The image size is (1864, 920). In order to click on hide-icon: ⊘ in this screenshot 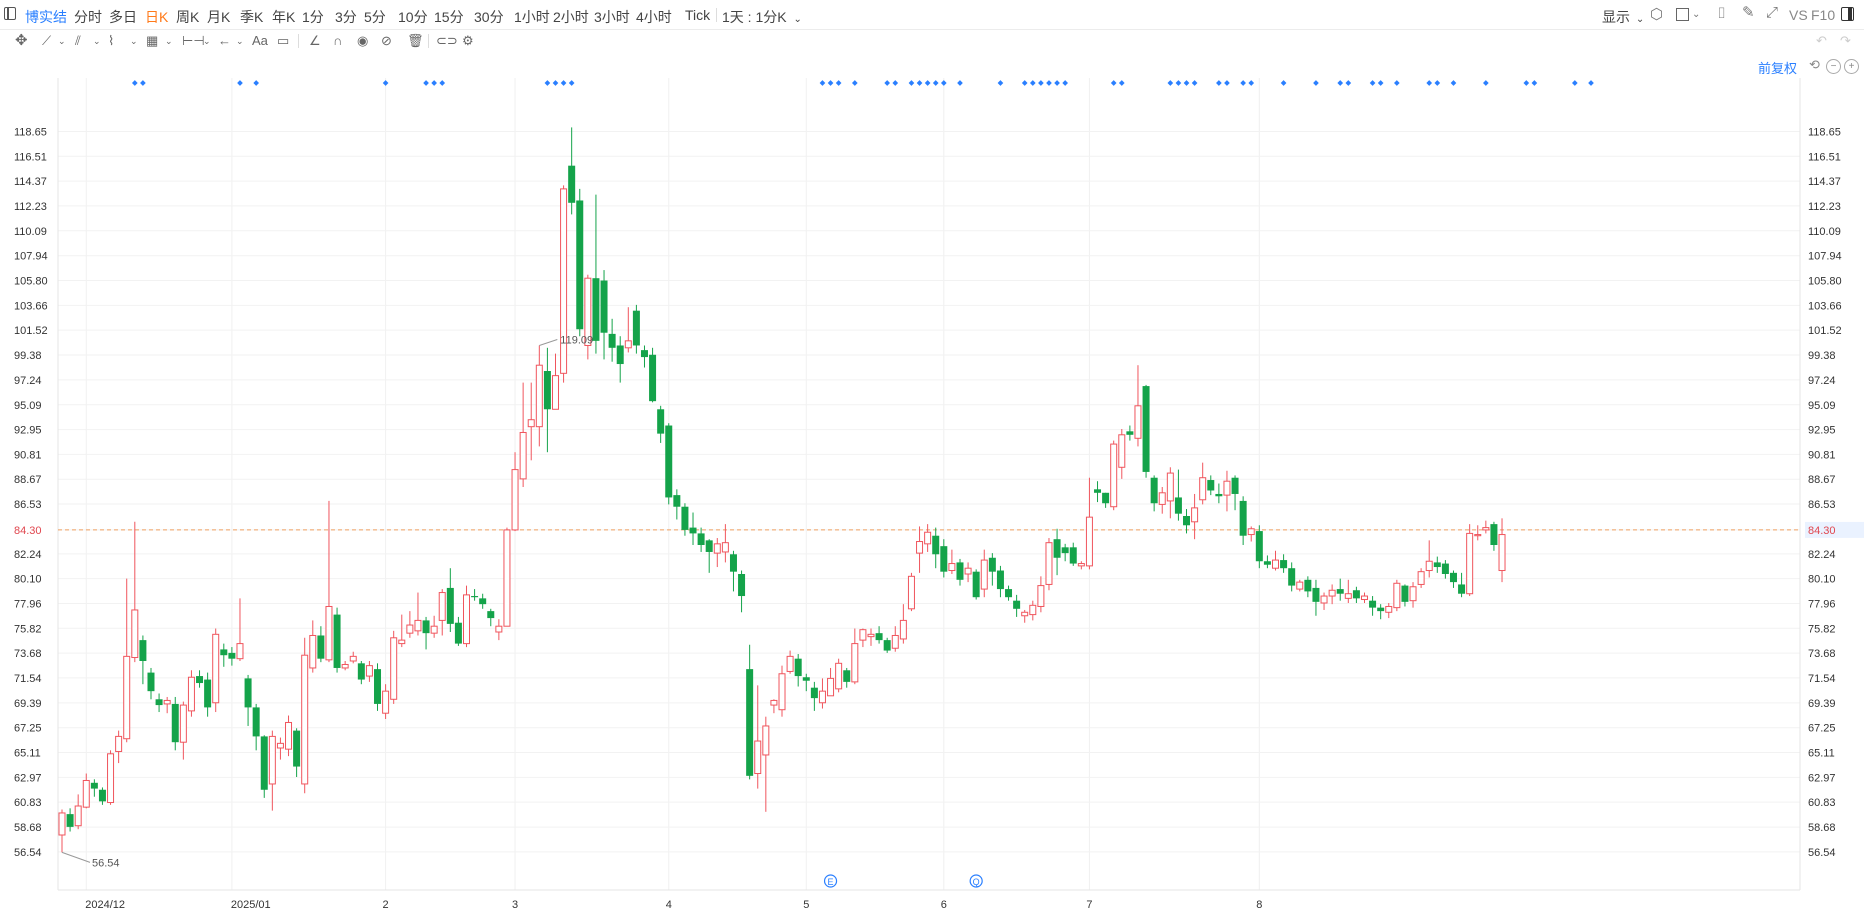, I will do `click(386, 40)`.